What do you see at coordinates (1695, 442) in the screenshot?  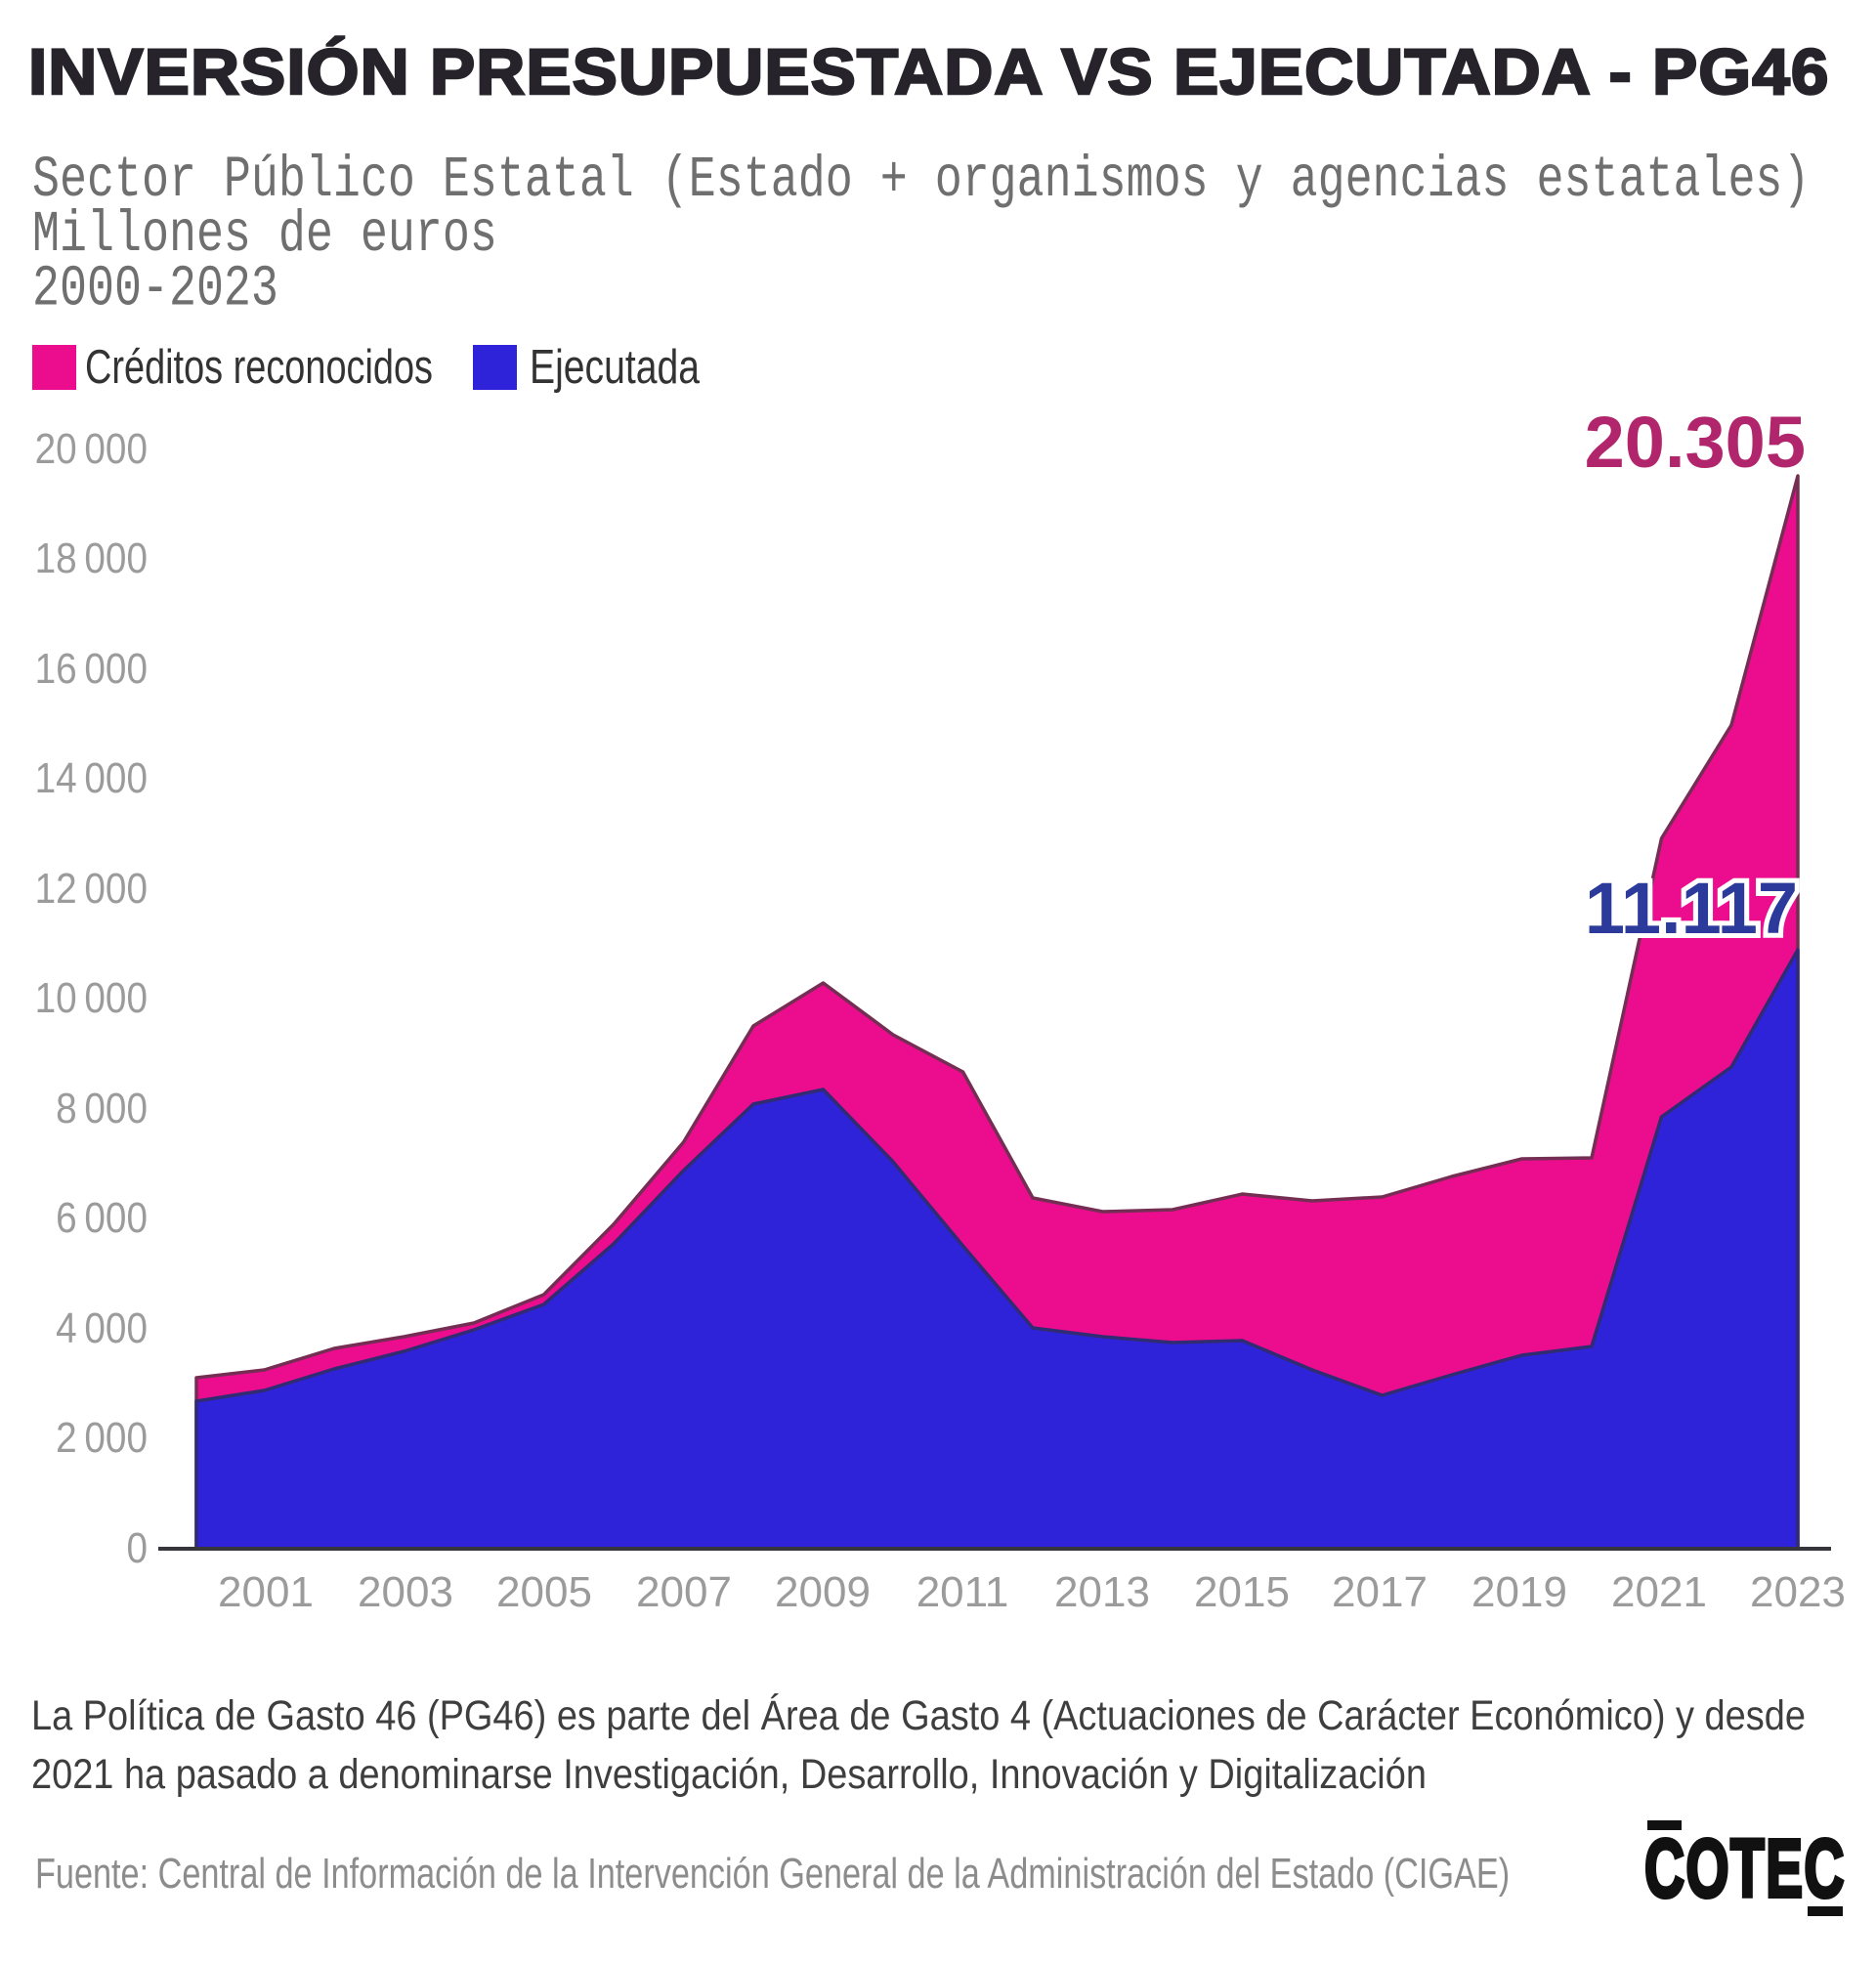 I see `svg-text: 20.305` at bounding box center [1695, 442].